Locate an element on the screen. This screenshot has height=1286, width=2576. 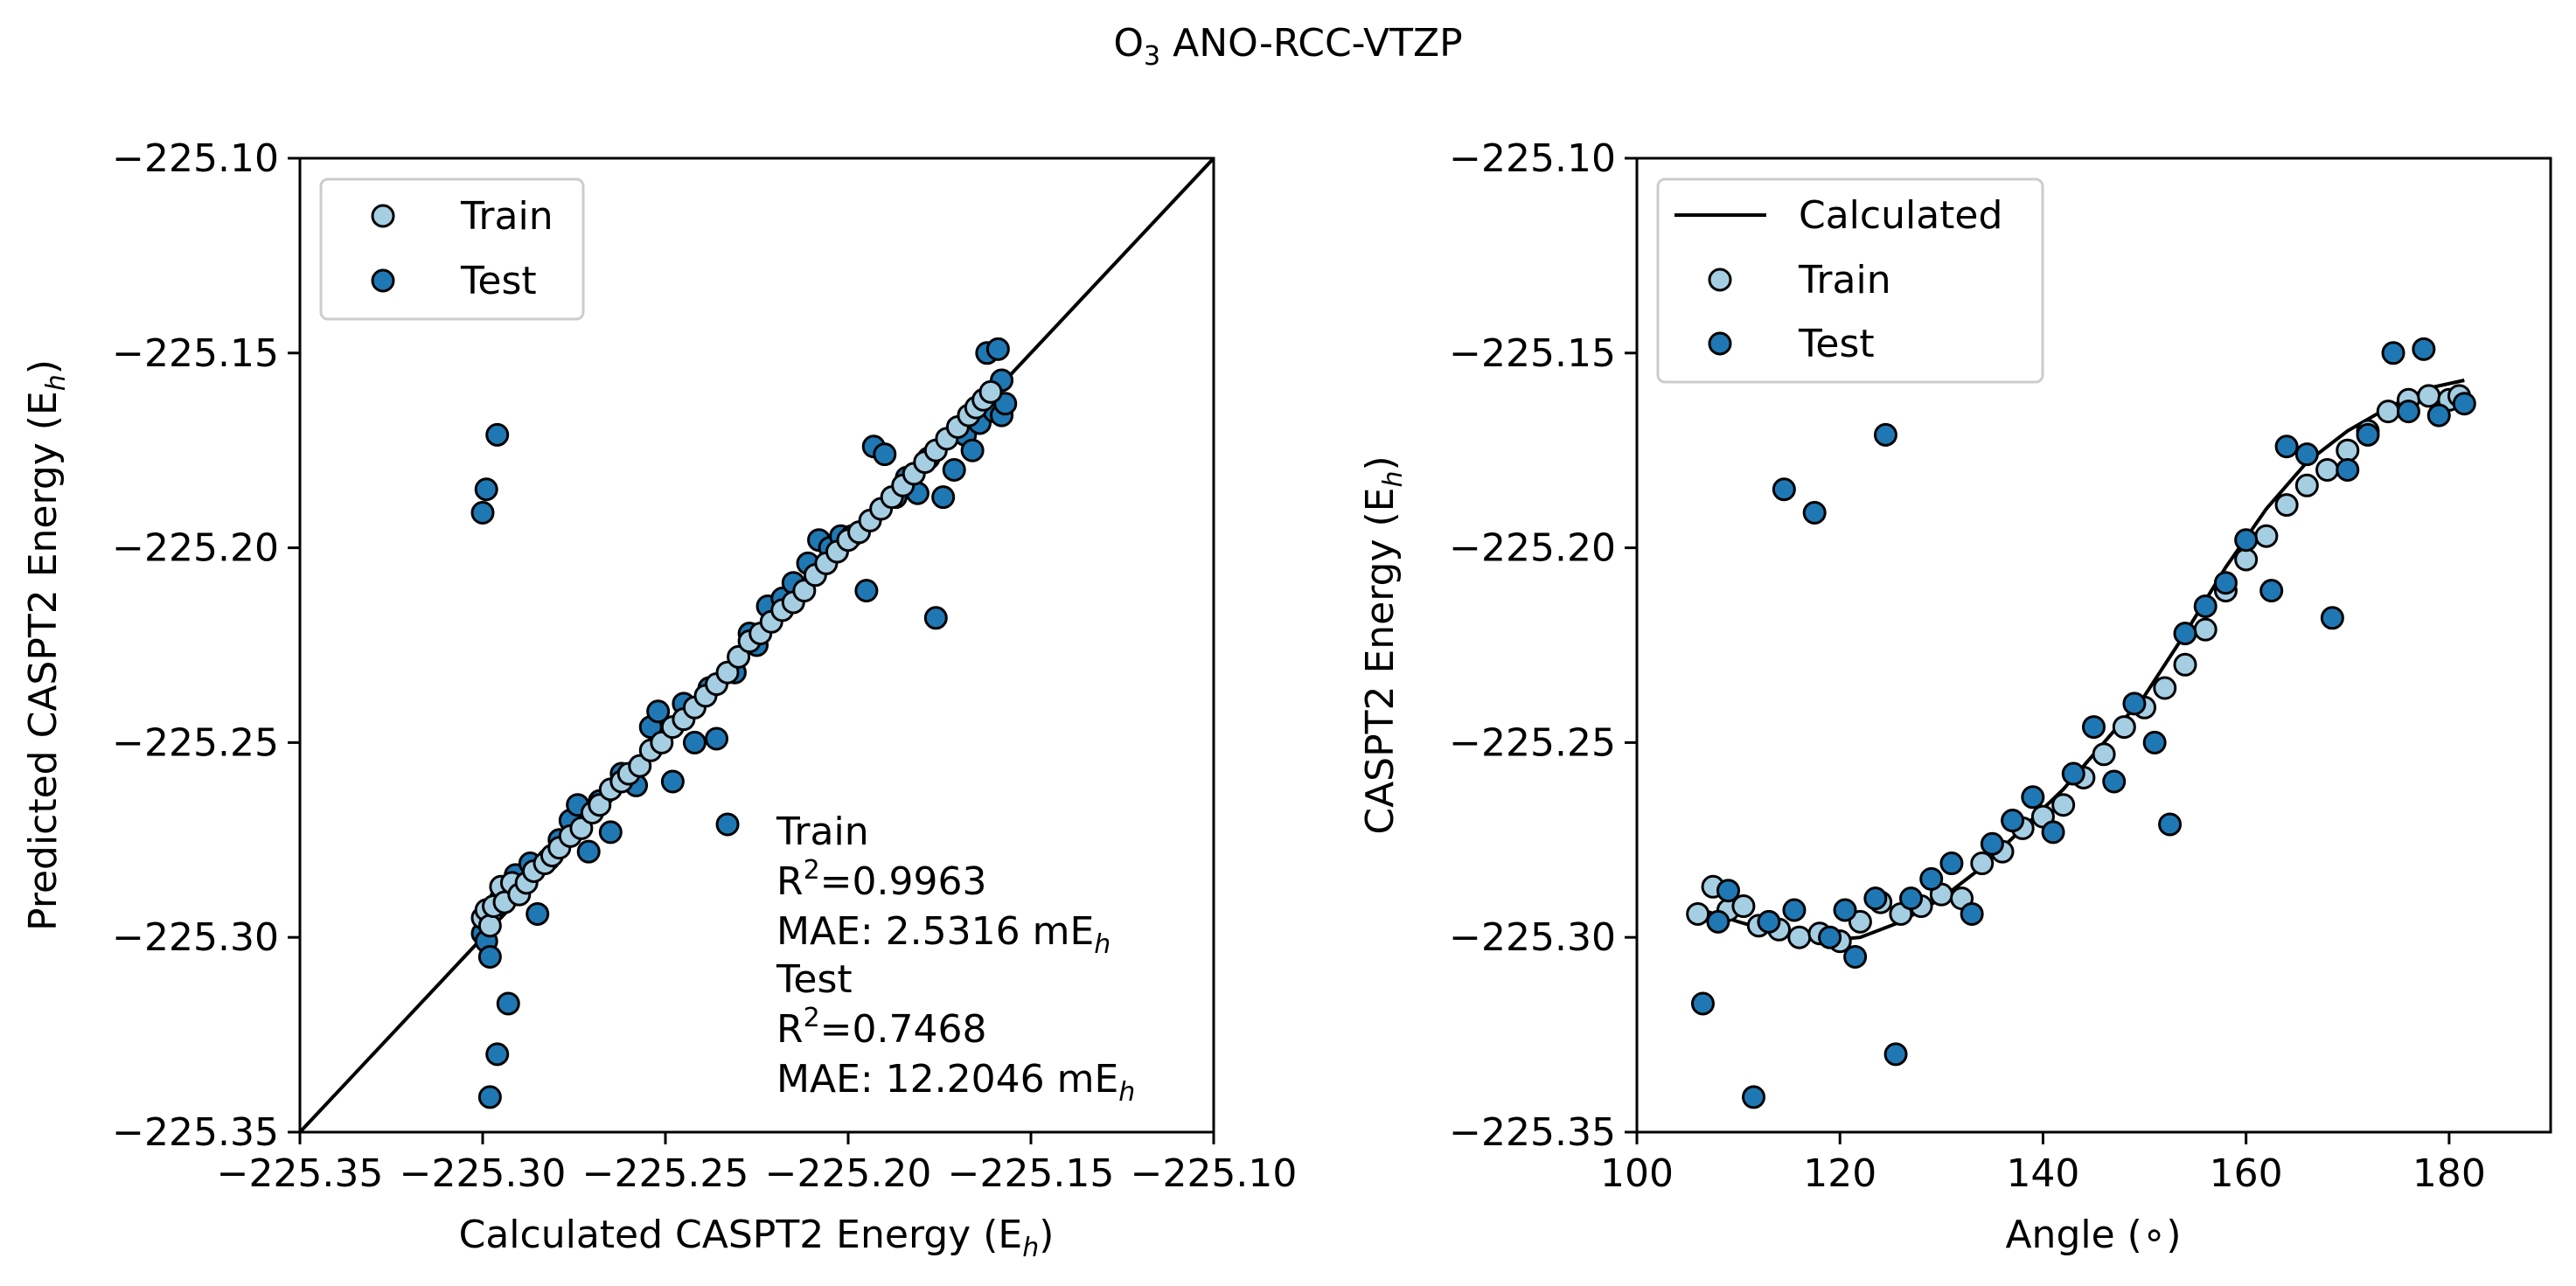
left-y-axis-label: Predicted CASPT2 Energy (Eh) is located at coordinates (46, 645).